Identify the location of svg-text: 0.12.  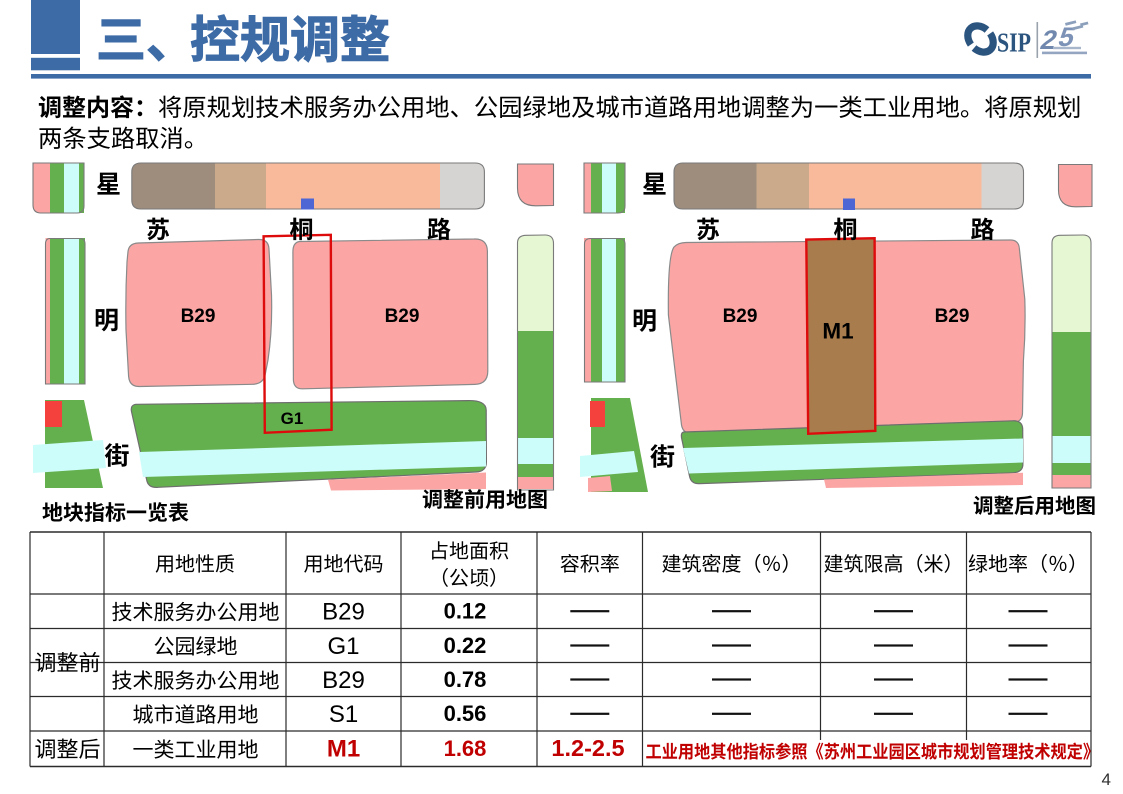
(465, 611).